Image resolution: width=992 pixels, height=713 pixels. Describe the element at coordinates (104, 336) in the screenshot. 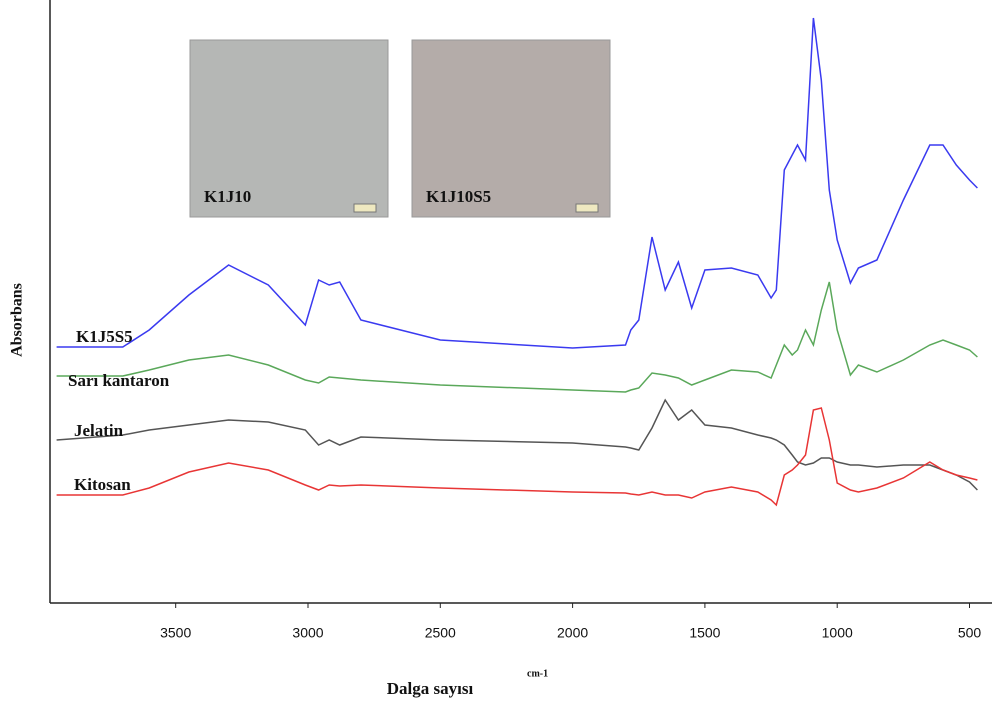

I see `series-label: K1J5S5` at that location.